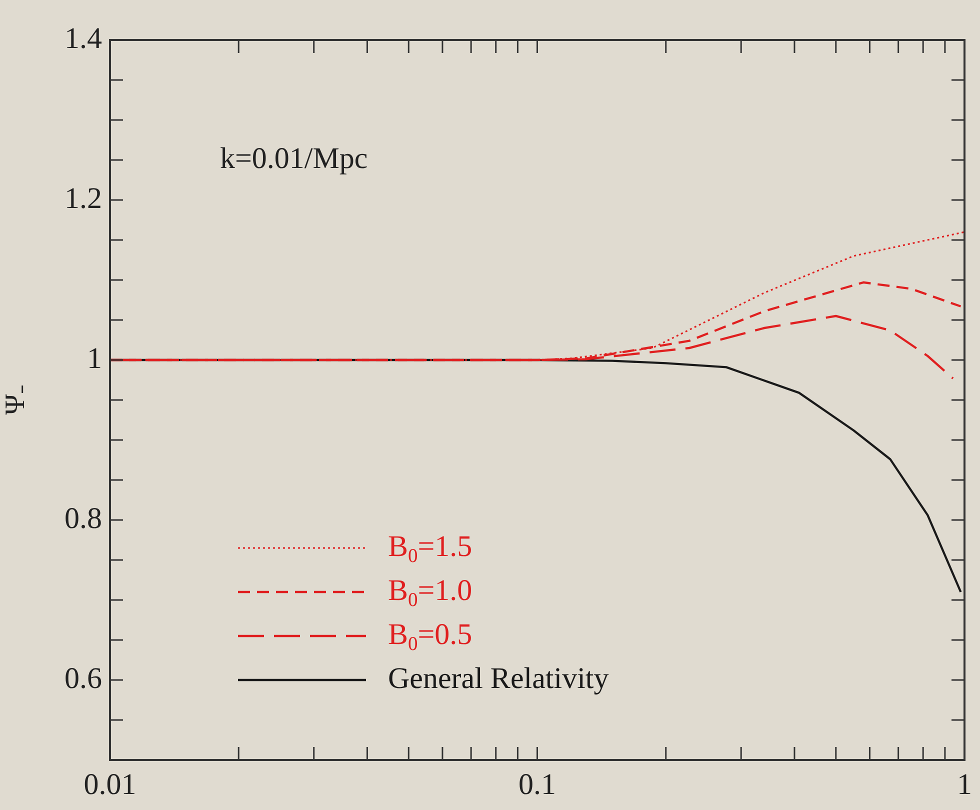  I want to click on x-tick-label: 1, so click(964, 784).